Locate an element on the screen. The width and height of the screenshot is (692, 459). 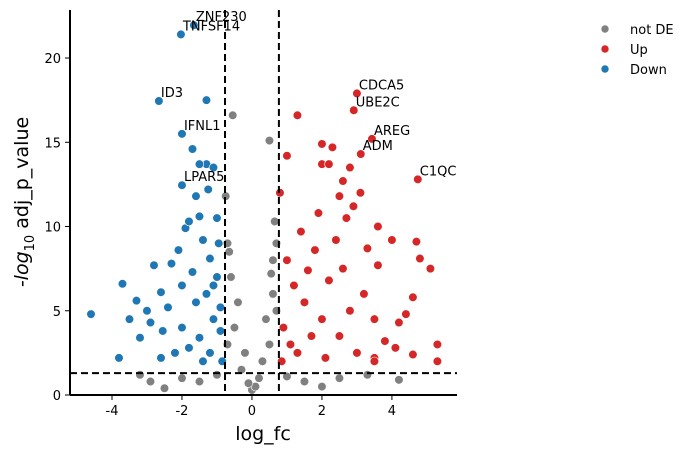
y-tick-label: 5 is located at coordinates (57, 312).